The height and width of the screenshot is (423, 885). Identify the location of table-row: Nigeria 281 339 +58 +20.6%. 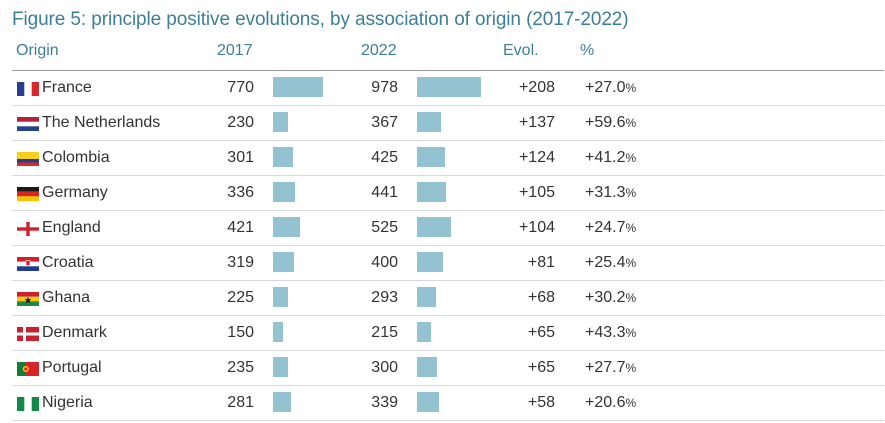
(448, 403).